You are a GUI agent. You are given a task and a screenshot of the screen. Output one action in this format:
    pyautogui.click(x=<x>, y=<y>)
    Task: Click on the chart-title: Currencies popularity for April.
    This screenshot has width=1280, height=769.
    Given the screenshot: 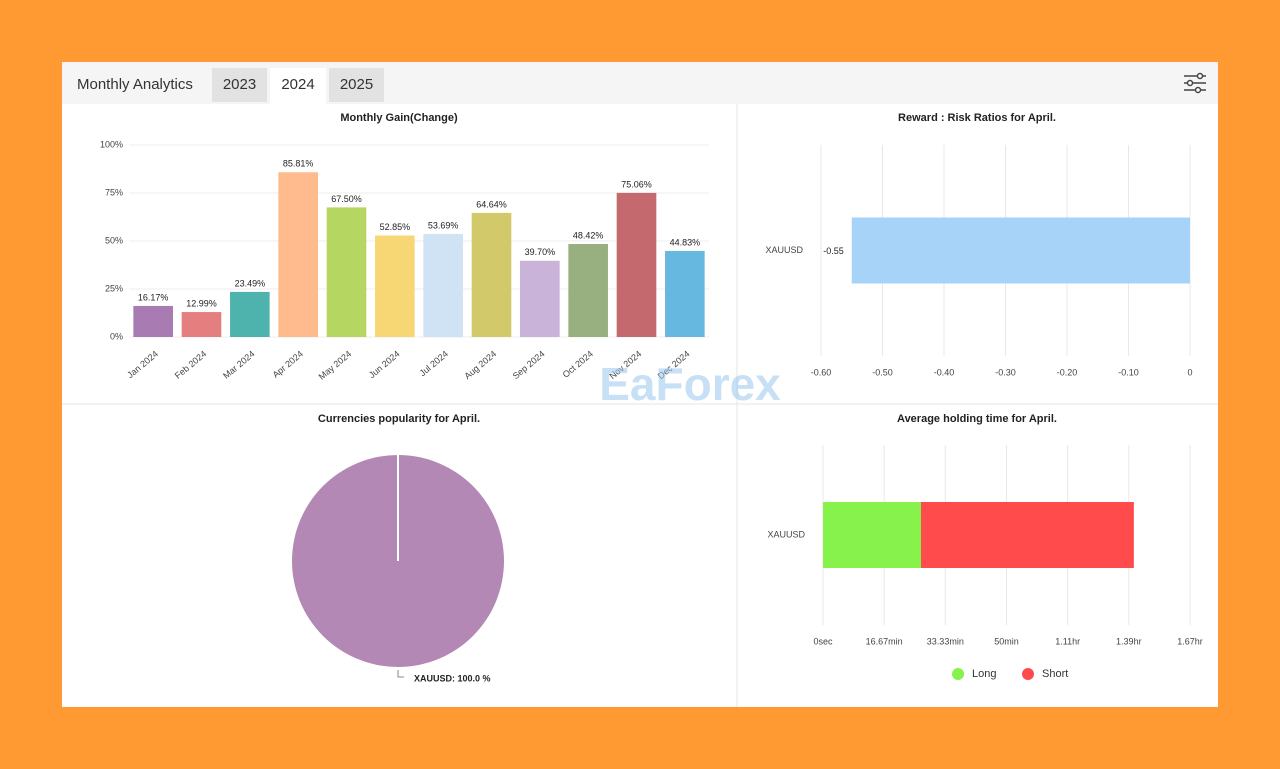 What is the action you would take?
    pyautogui.click(x=399, y=419)
    